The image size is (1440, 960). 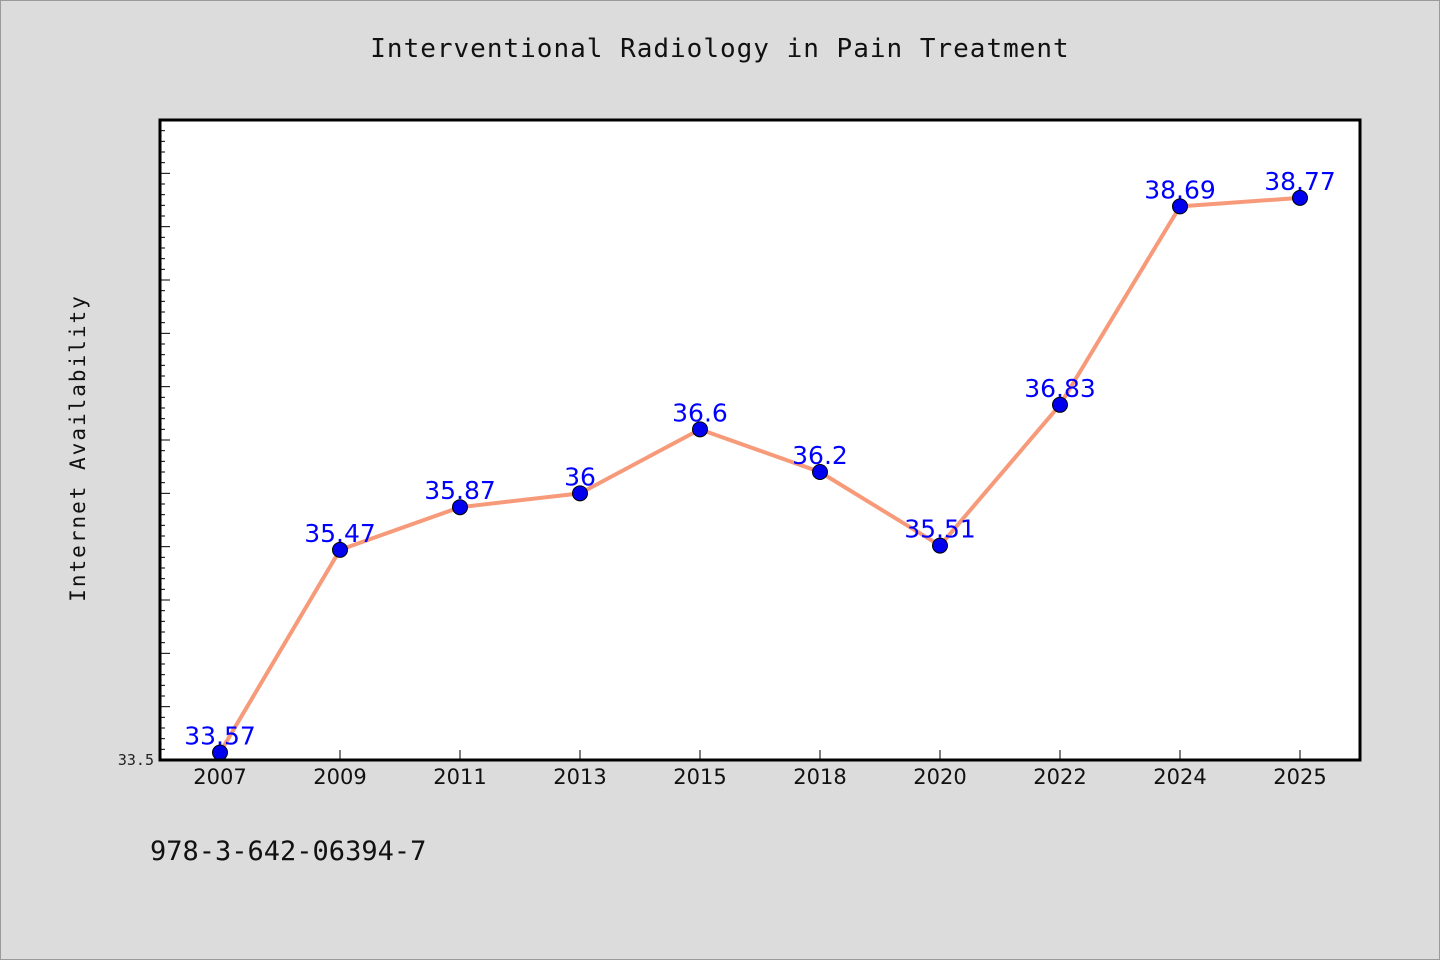 I want to click on x-axis-ticks: 2007 2009 2011 2013 2015 2018 2020 2022 2024 2025, so click(x=760, y=769).